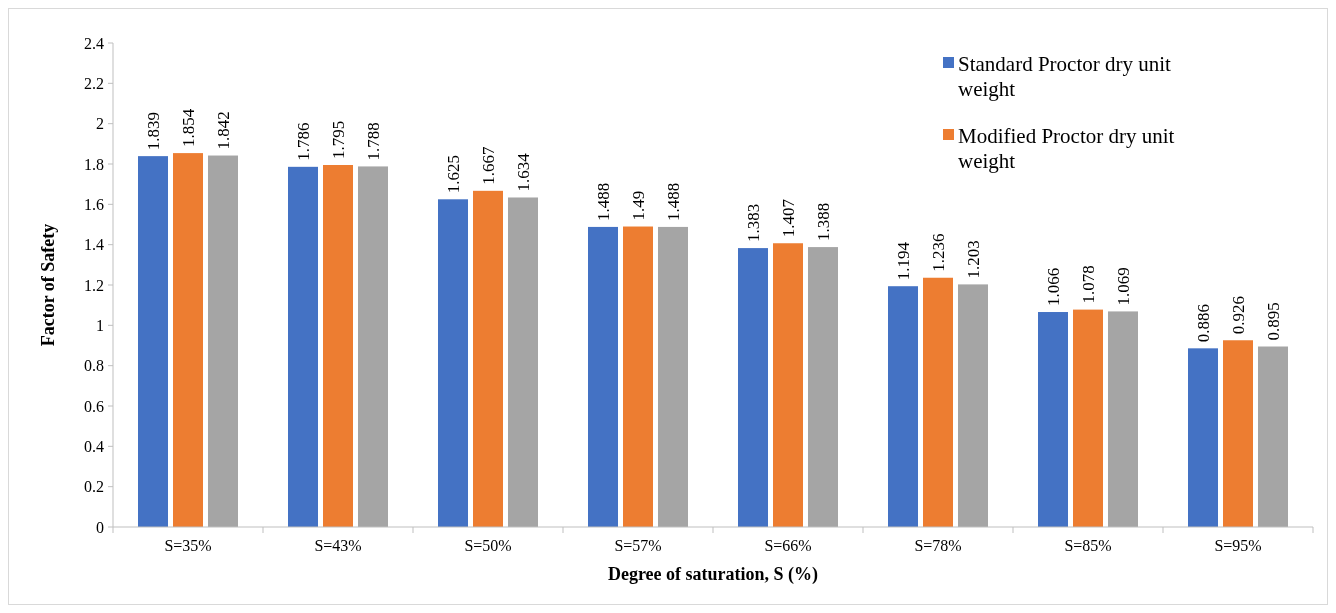  What do you see at coordinates (638, 545) in the screenshot?
I see `x-tick-label: S=57%` at bounding box center [638, 545].